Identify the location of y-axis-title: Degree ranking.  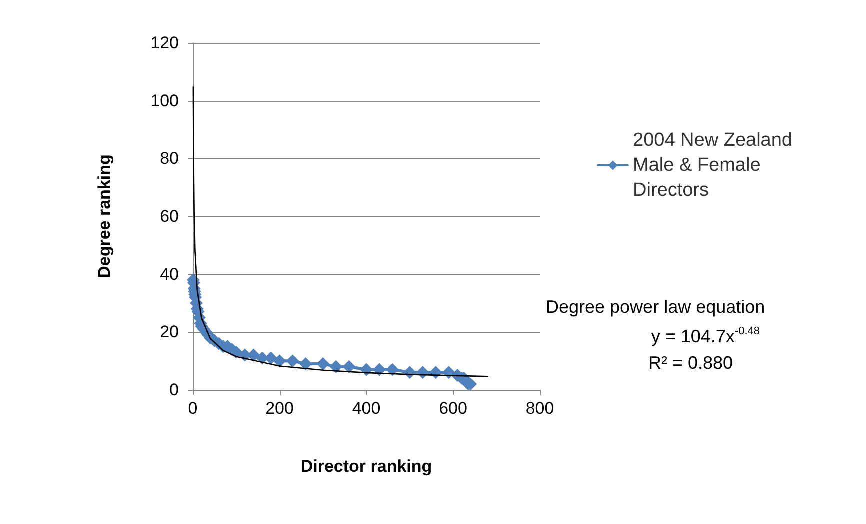
(104, 216).